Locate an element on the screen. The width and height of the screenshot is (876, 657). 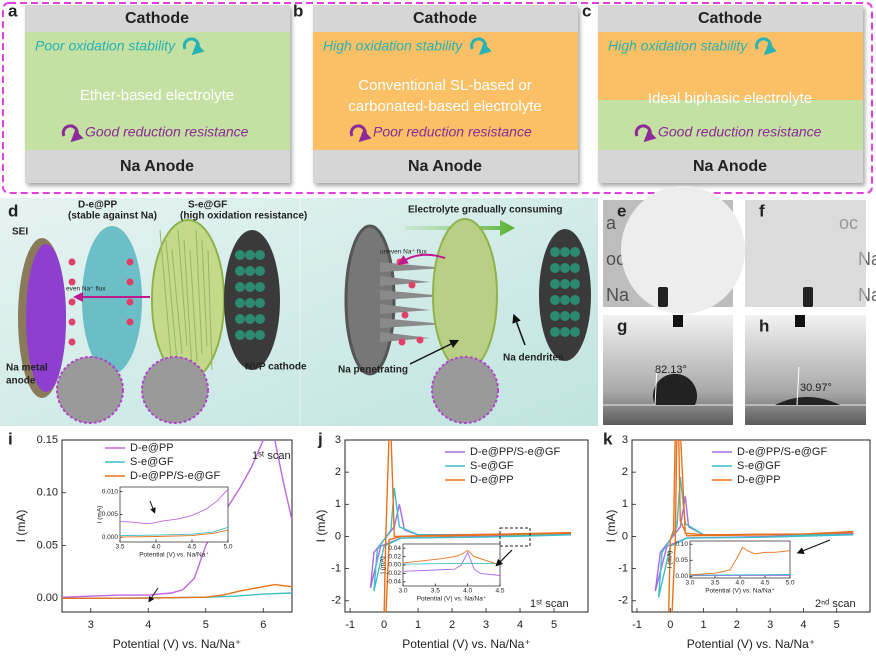
panel-label: b is located at coordinates (298, 10).